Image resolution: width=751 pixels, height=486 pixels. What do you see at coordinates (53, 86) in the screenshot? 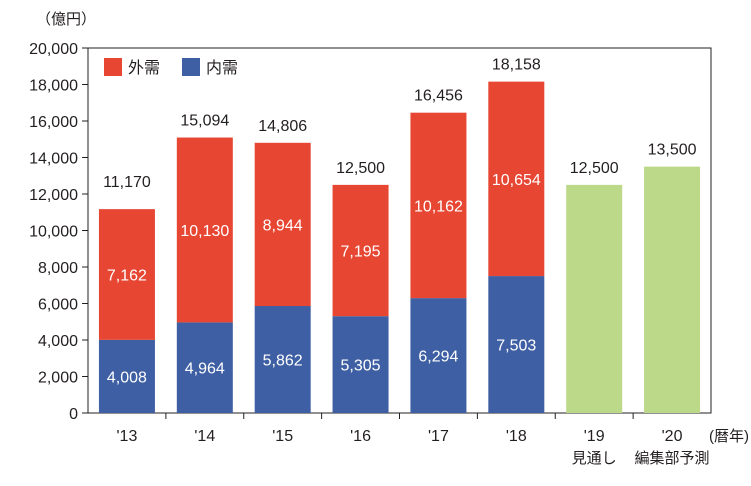
I see `y-tick-label: 18,000` at bounding box center [53, 86].